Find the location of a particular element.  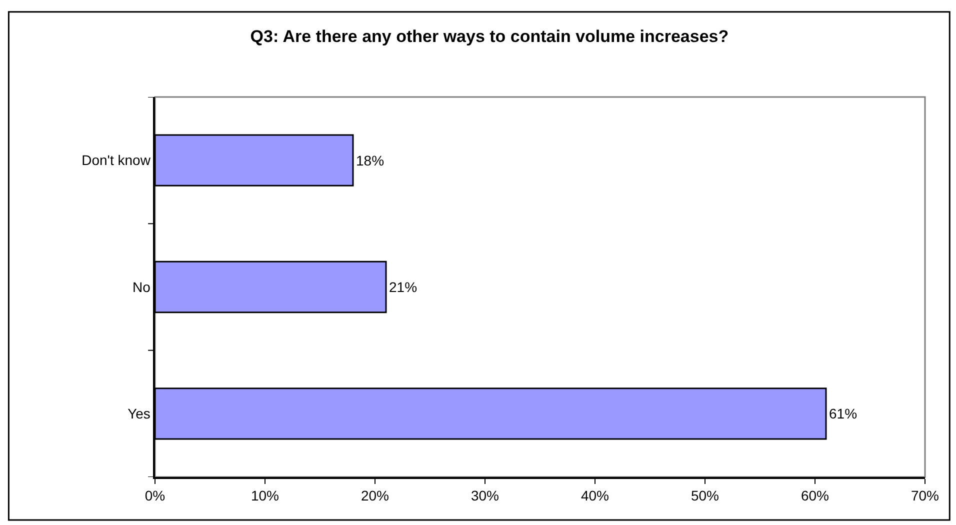

x-tick-label: 30% is located at coordinates (485, 496).